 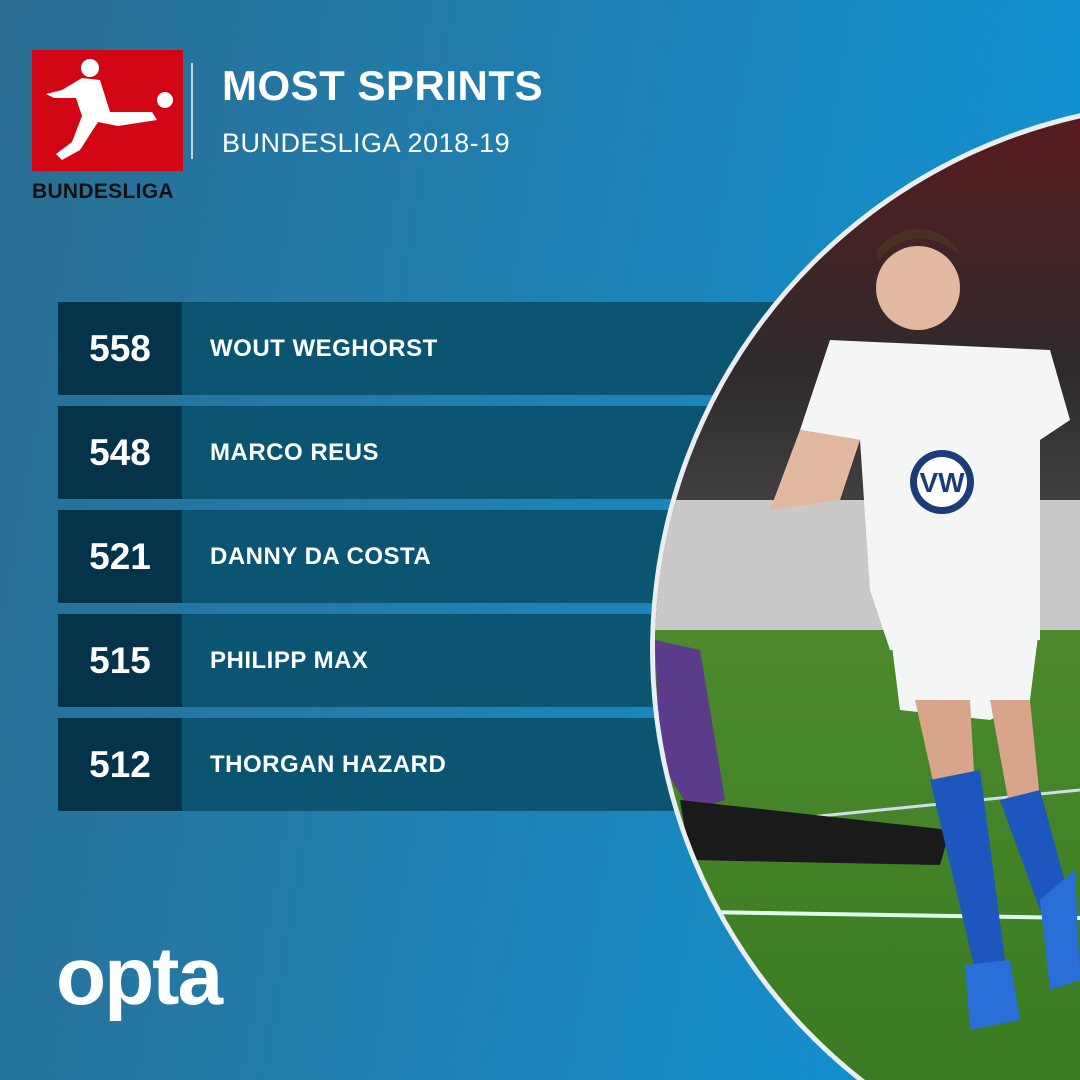 What do you see at coordinates (468, 452) in the screenshot?
I see `ranking-row: 548 MARCO REUS` at bounding box center [468, 452].